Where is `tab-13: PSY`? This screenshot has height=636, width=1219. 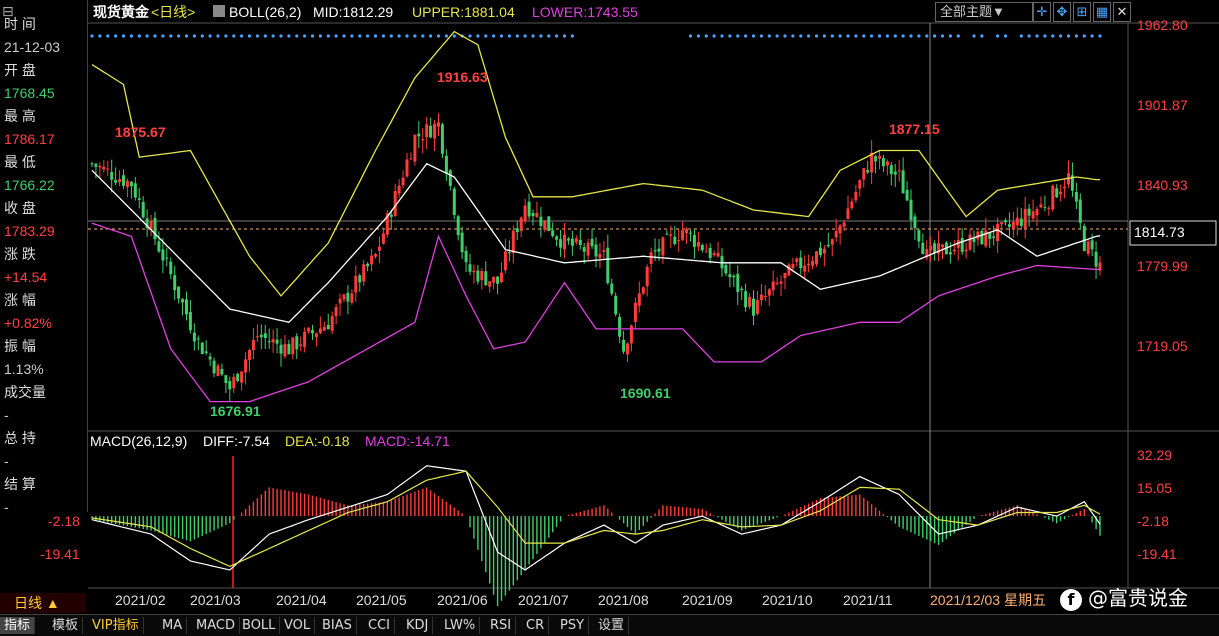
tab-13: PSY is located at coordinates (573, 625).